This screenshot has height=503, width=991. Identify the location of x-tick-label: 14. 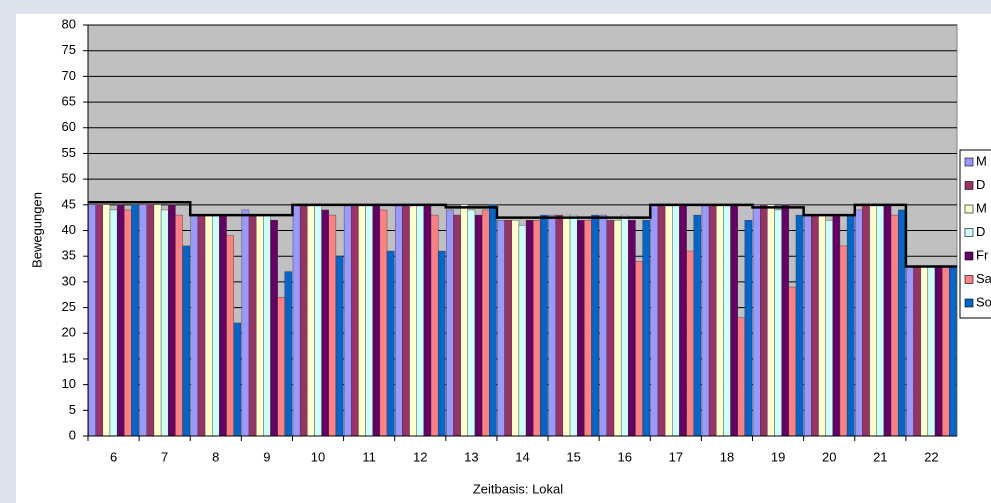
(522, 456).